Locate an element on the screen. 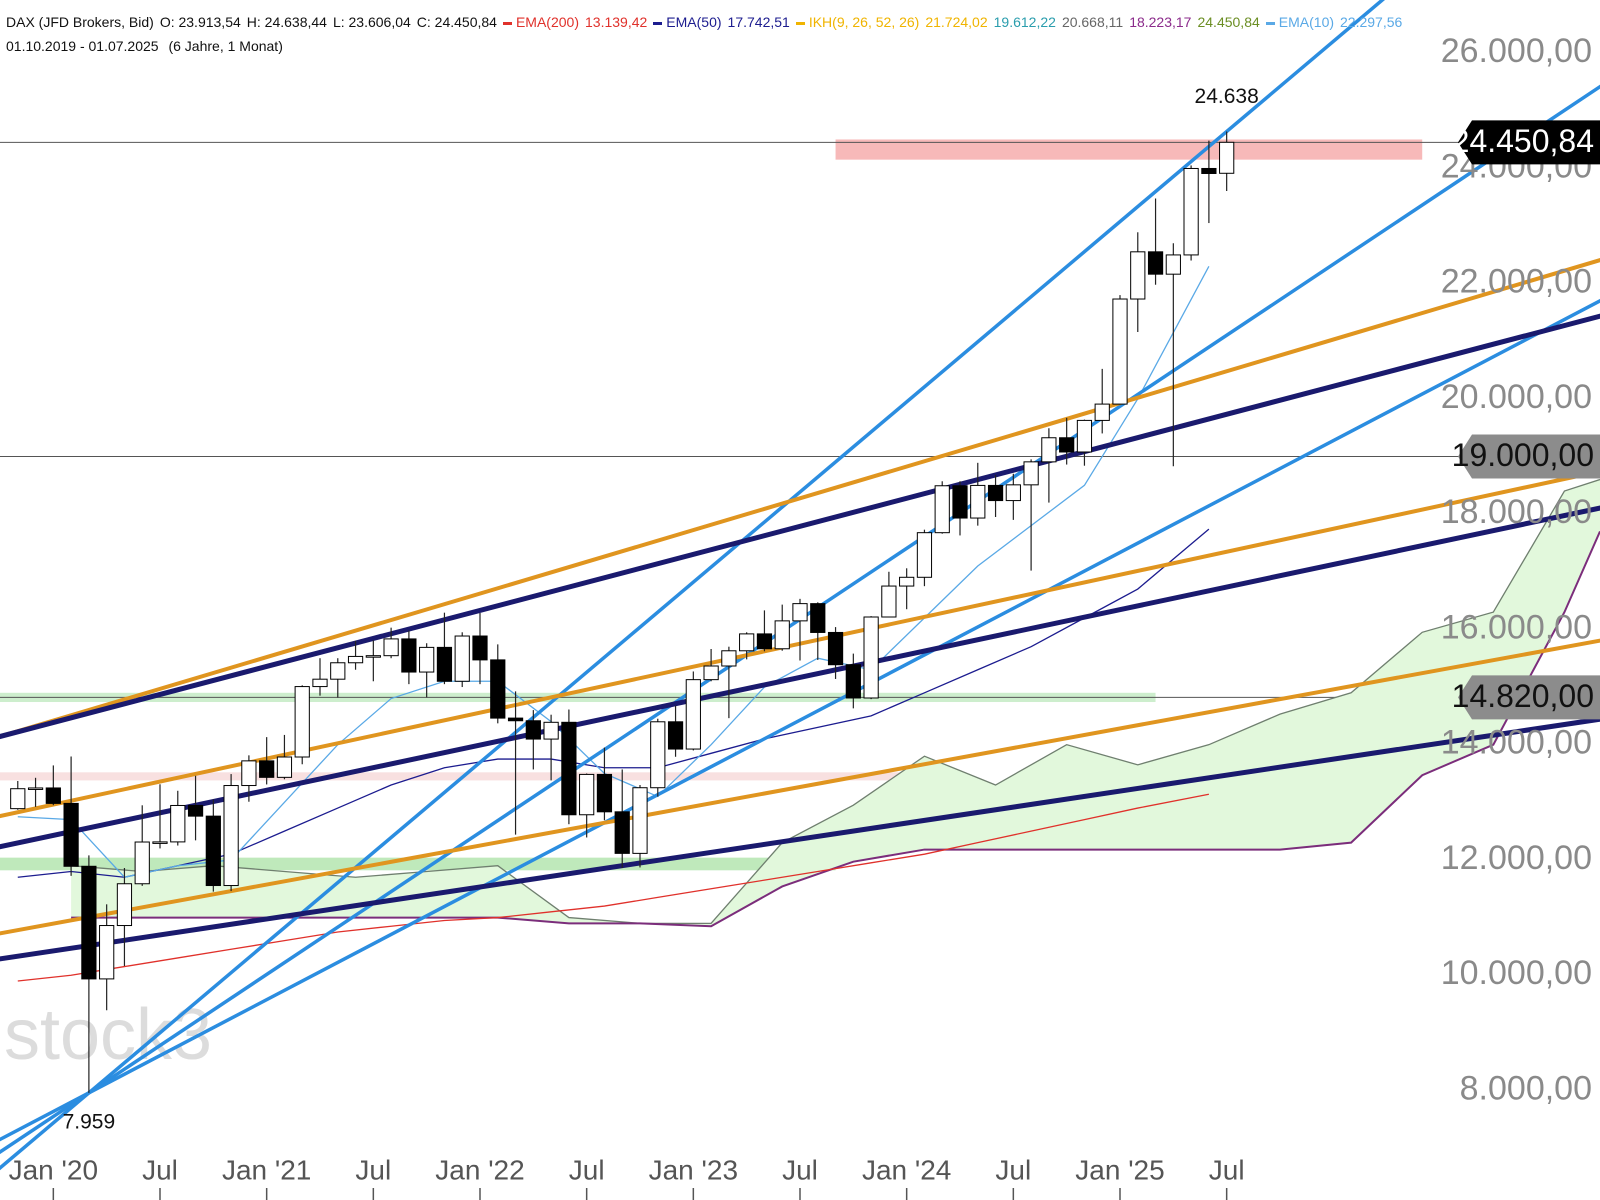  y-tick-label: 22.000,00 is located at coordinates (1516, 282).